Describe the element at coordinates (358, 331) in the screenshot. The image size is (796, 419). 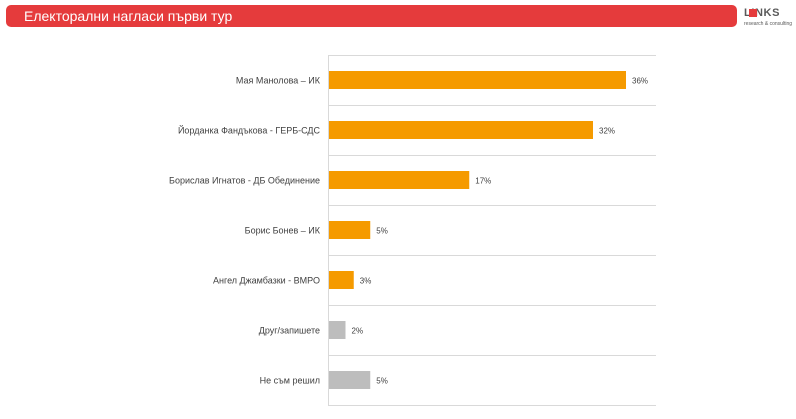
I see `value-label: 2%` at that location.